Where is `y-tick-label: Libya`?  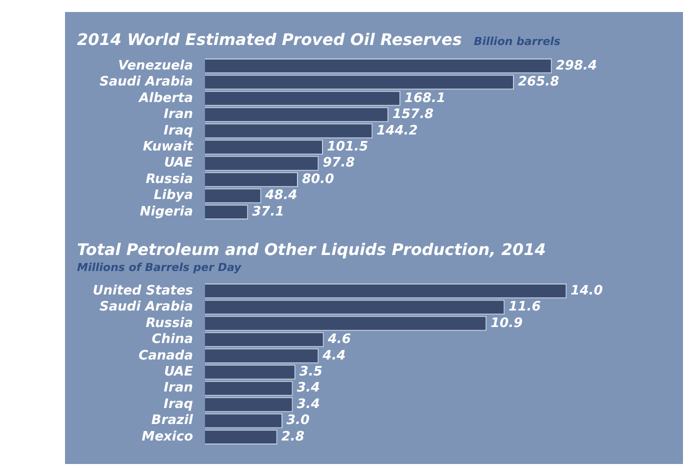
y-tick-label: Libya is located at coordinates (173, 196).